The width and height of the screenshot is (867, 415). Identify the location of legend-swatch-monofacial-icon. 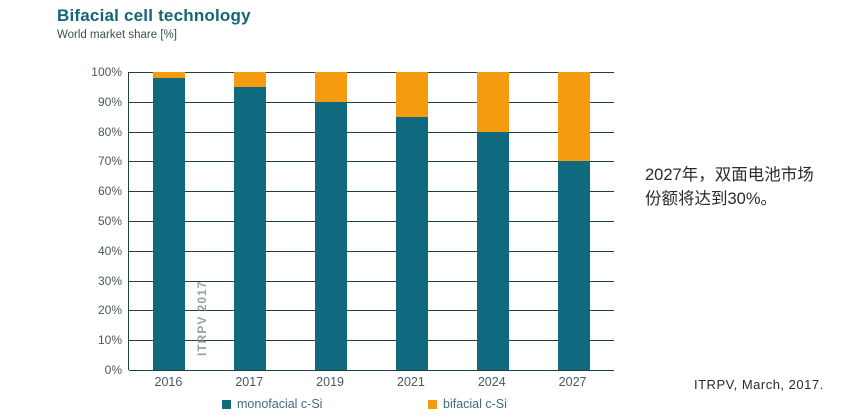
(226, 404).